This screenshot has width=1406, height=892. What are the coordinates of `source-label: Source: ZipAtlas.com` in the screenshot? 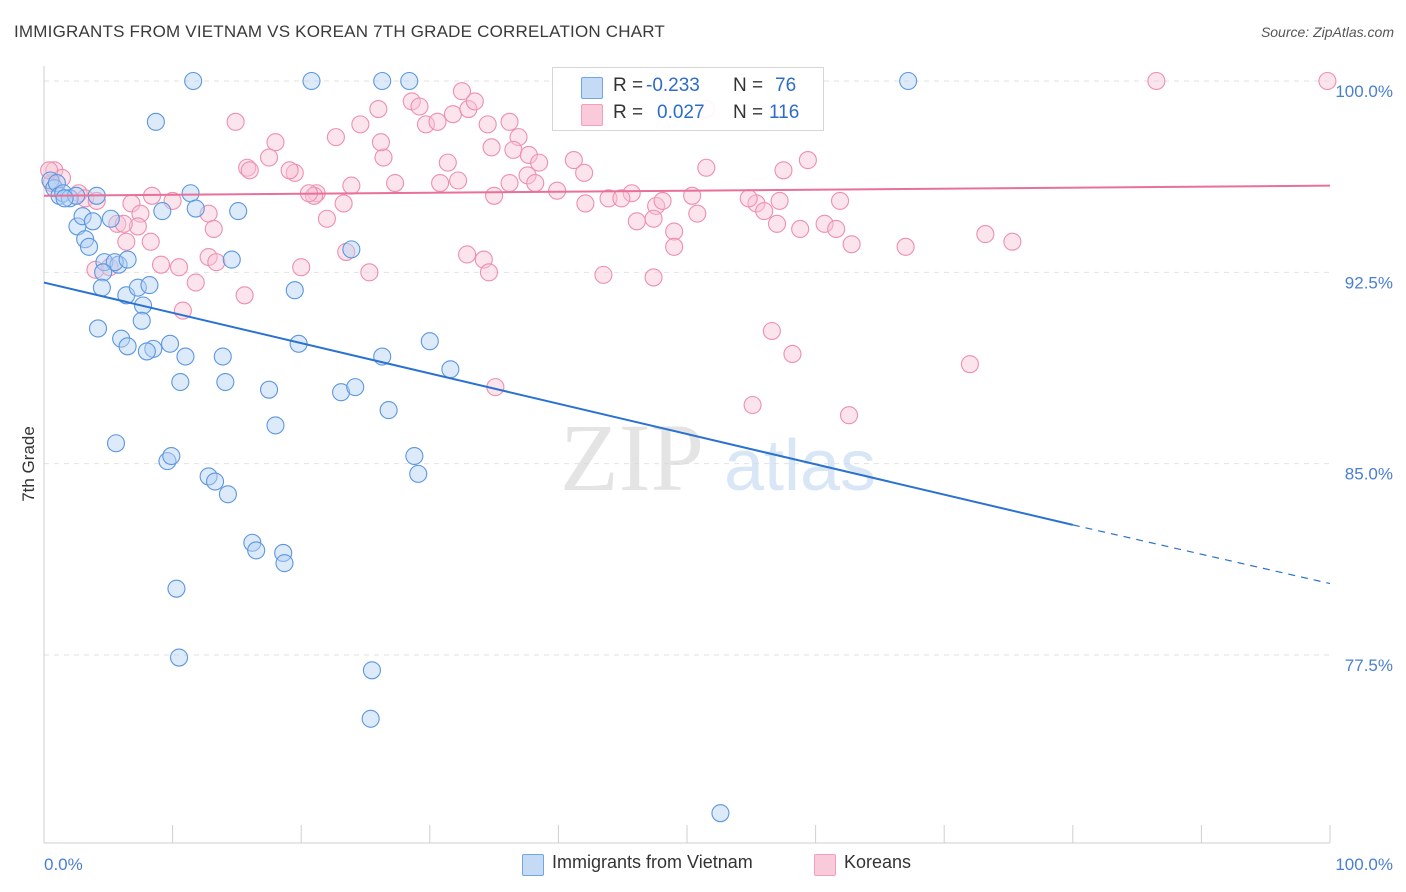 It's located at (1327, 32).